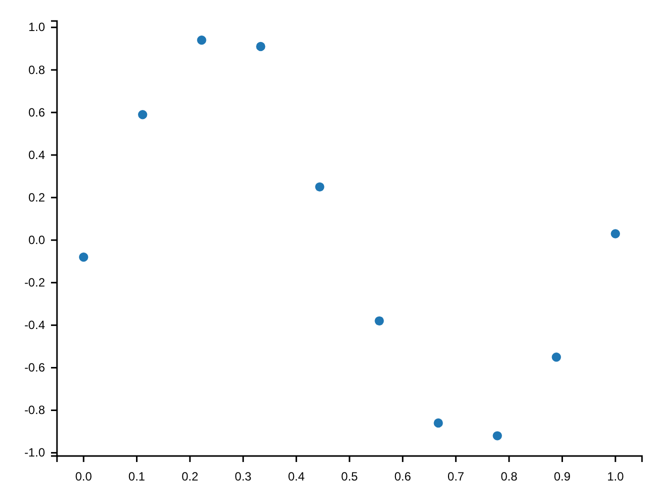 This screenshot has width=668, height=493. Describe the element at coordinates (37, 197) in the screenshot. I see `y-tick-label: 0.2` at that location.